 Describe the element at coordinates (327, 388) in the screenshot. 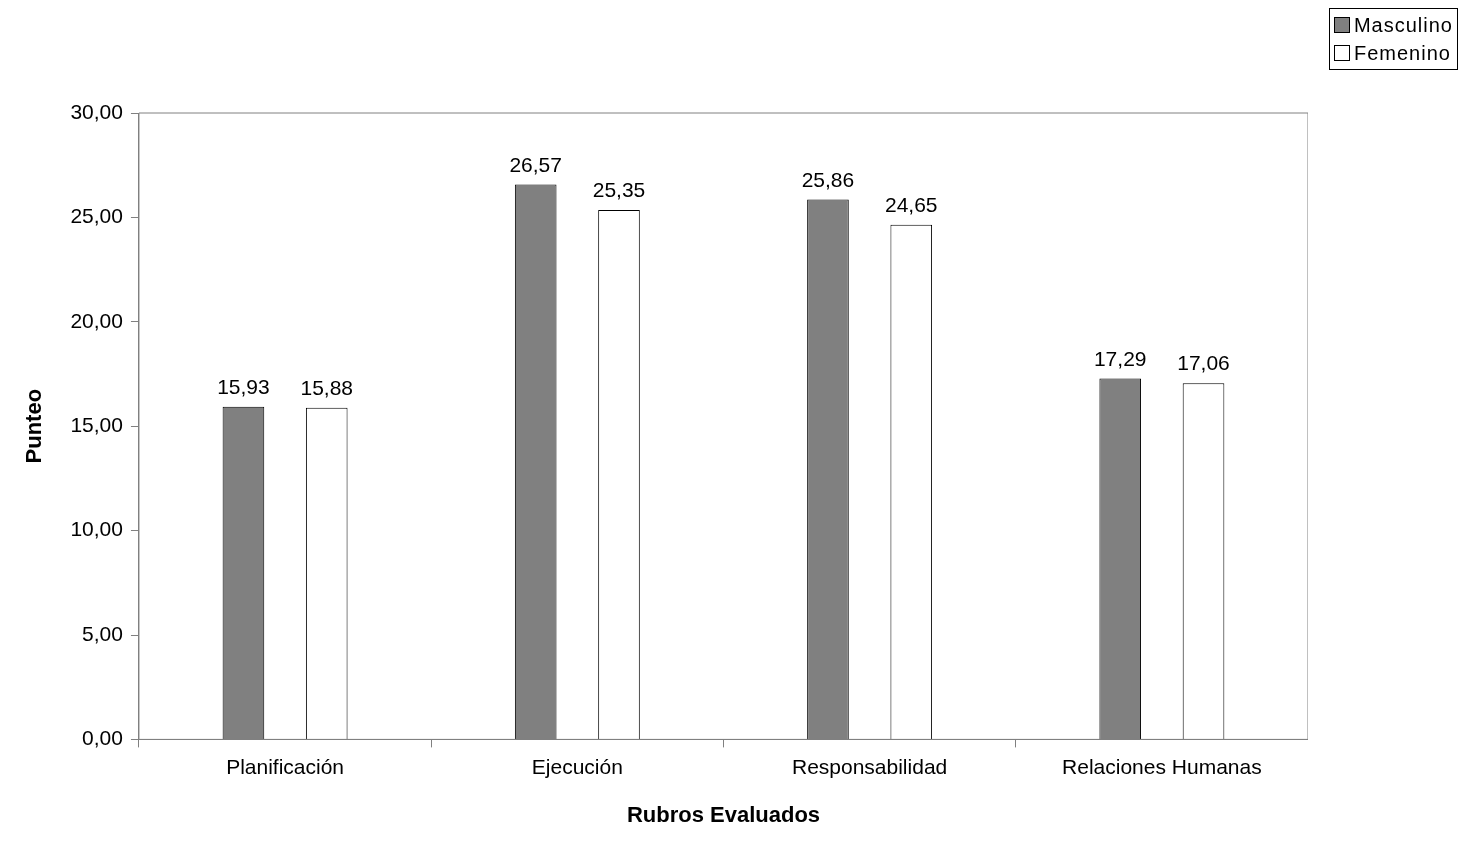

I see `data-label: 15,88` at that location.